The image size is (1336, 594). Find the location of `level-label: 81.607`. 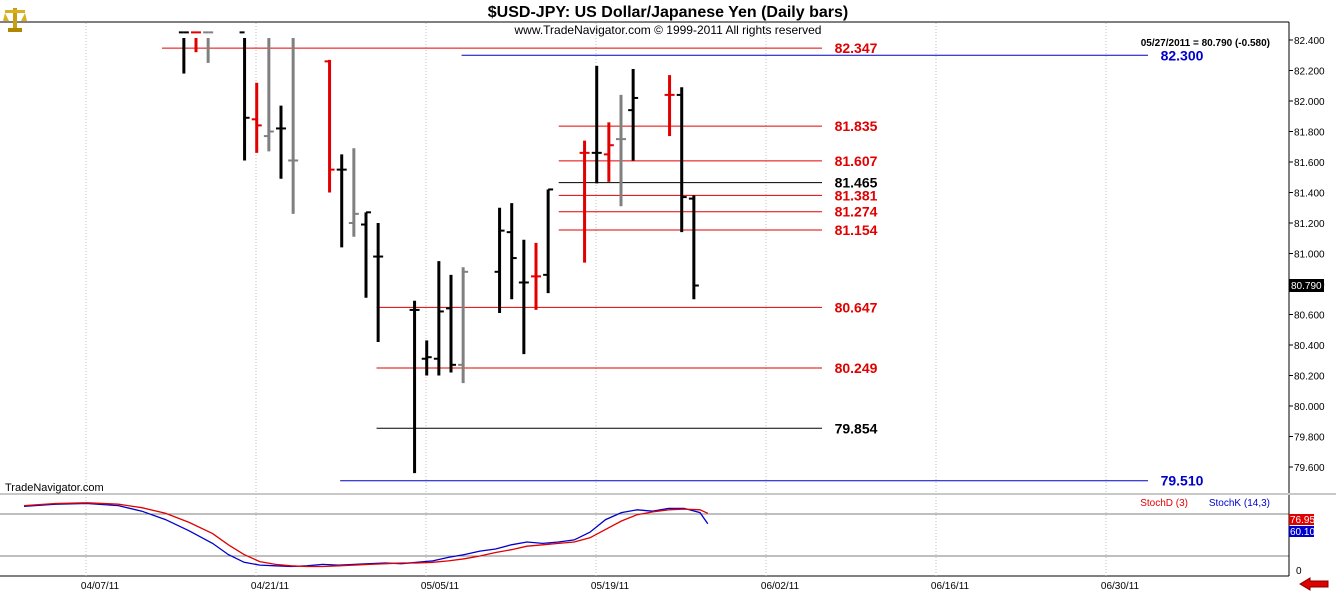

level-label: 81.607 is located at coordinates (856, 161).